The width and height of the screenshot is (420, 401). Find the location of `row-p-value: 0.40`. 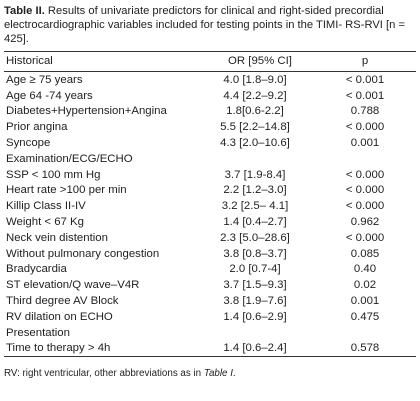

row-p-value: 0.40 is located at coordinates (365, 269).